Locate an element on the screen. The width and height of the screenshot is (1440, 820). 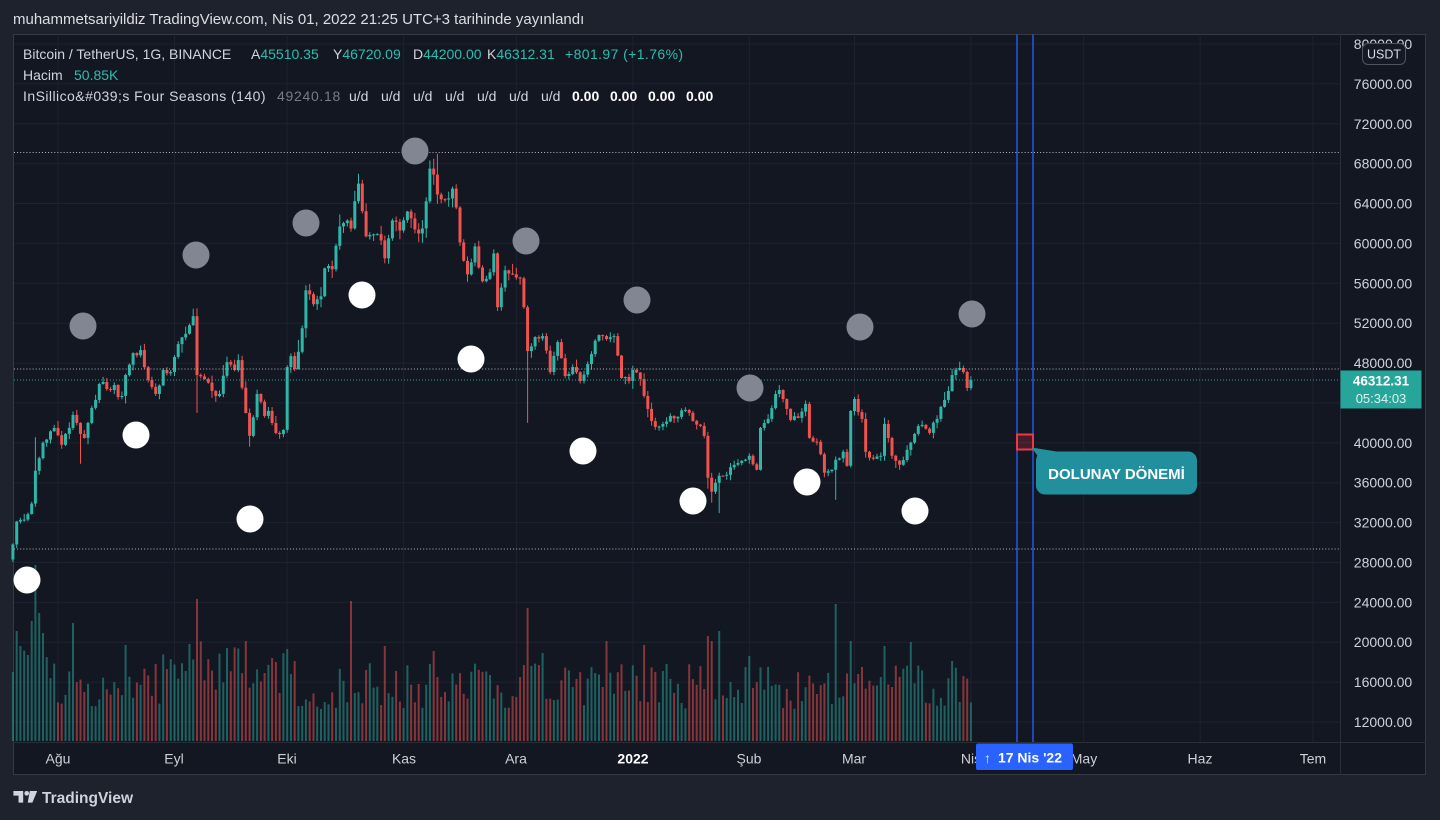
svg-text: Tem is located at coordinates (1313, 759).